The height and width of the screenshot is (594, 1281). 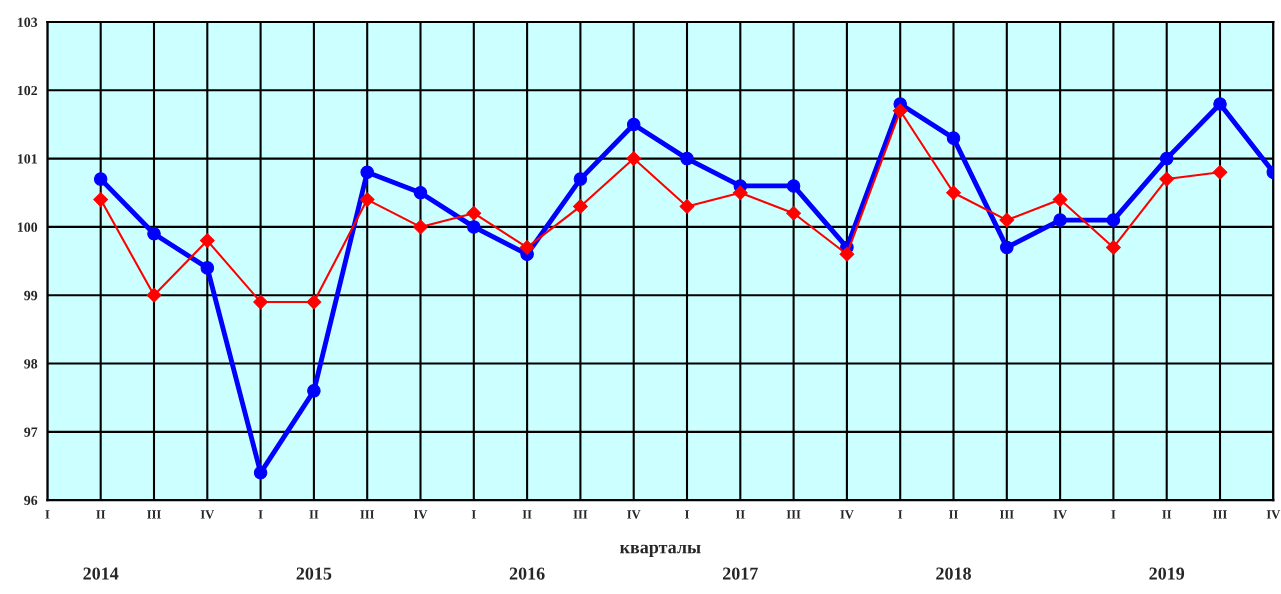 What do you see at coordinates (740, 573) in the screenshot?
I see `text: 2017` at bounding box center [740, 573].